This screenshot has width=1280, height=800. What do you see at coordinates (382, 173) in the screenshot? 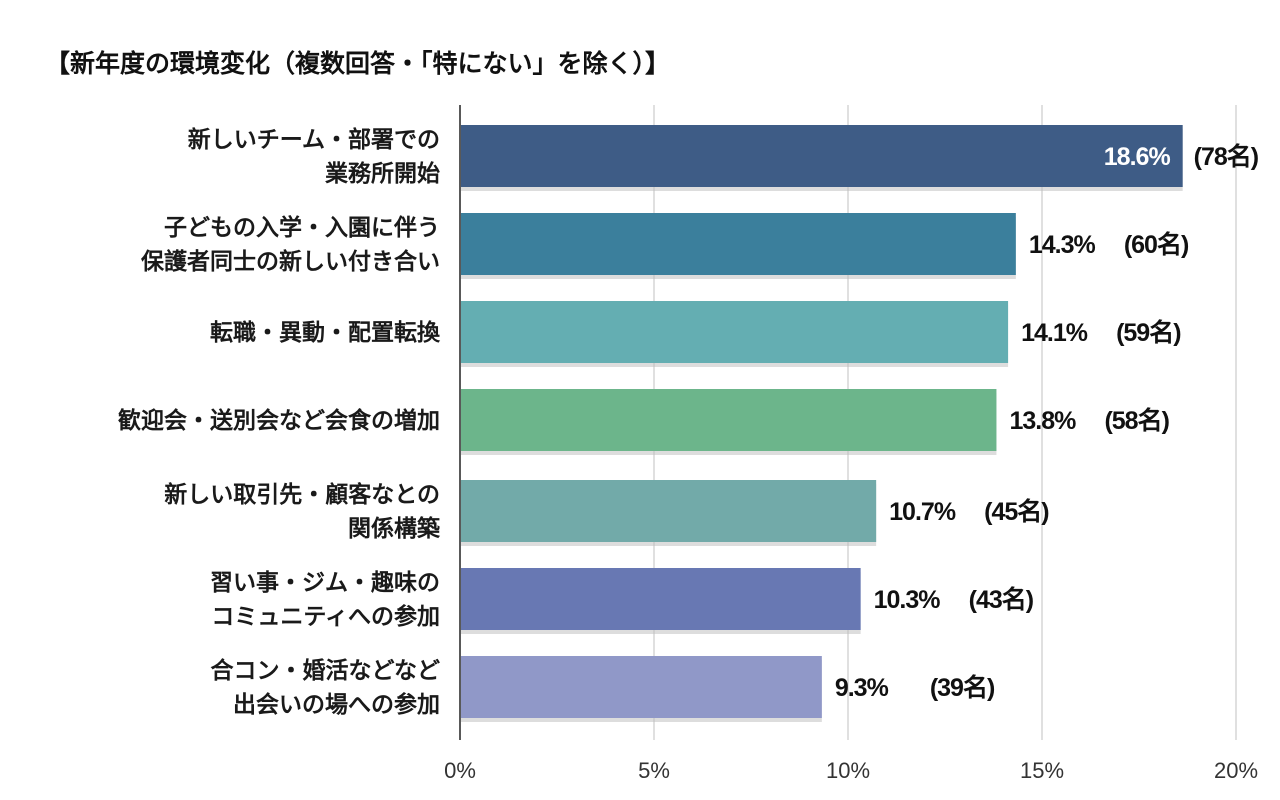
I see `category-label: 業務所開始` at bounding box center [382, 173].